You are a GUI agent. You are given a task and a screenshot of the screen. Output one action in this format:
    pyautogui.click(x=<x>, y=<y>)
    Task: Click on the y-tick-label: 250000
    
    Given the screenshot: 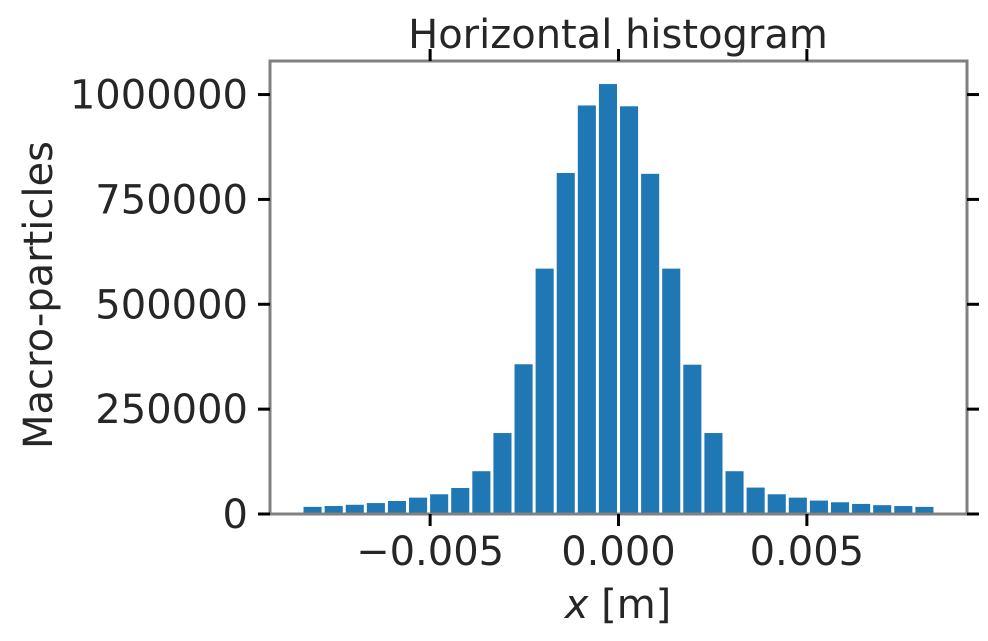 What is the action you would take?
    pyautogui.click(x=171, y=410)
    